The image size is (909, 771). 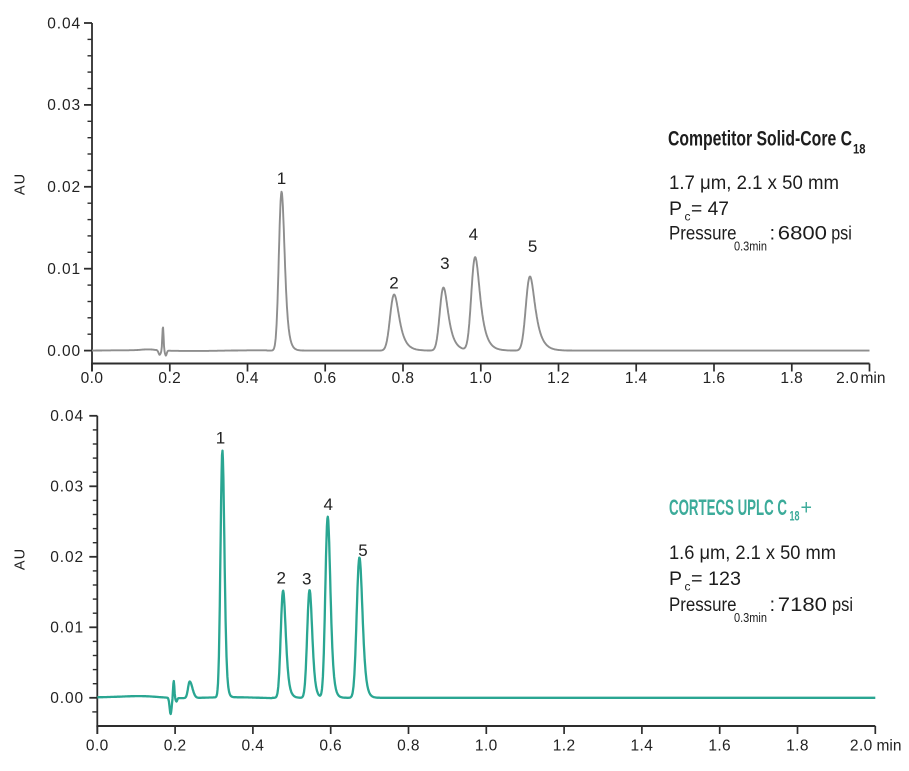 I want to click on svg-text: 1.7 μm, 2.1 x 50 mm, so click(x=754, y=183).